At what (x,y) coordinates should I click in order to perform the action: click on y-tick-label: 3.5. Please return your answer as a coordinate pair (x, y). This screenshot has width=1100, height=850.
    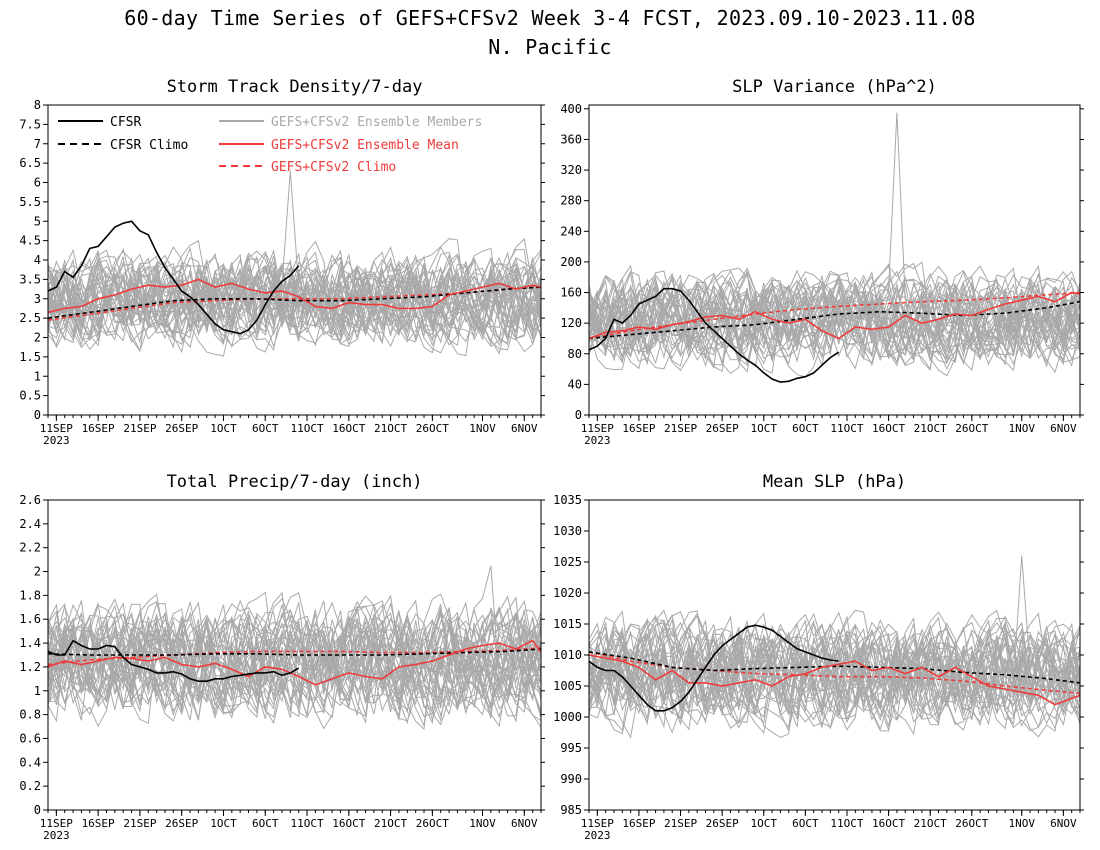
    Looking at the image, I should click on (30, 279).